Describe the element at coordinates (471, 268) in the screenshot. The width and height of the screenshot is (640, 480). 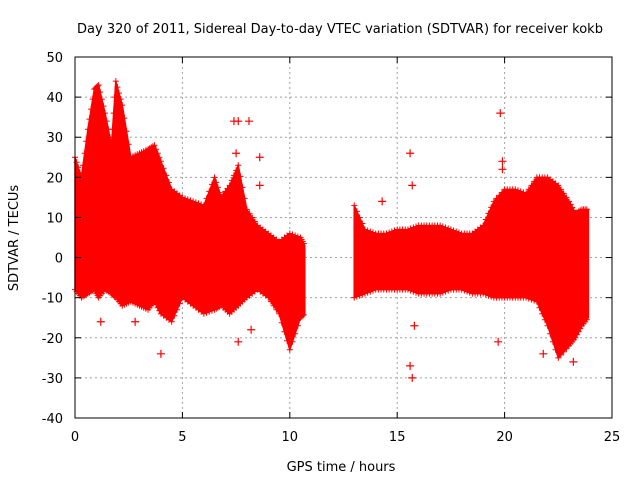
I see `data-band-evening` at that location.